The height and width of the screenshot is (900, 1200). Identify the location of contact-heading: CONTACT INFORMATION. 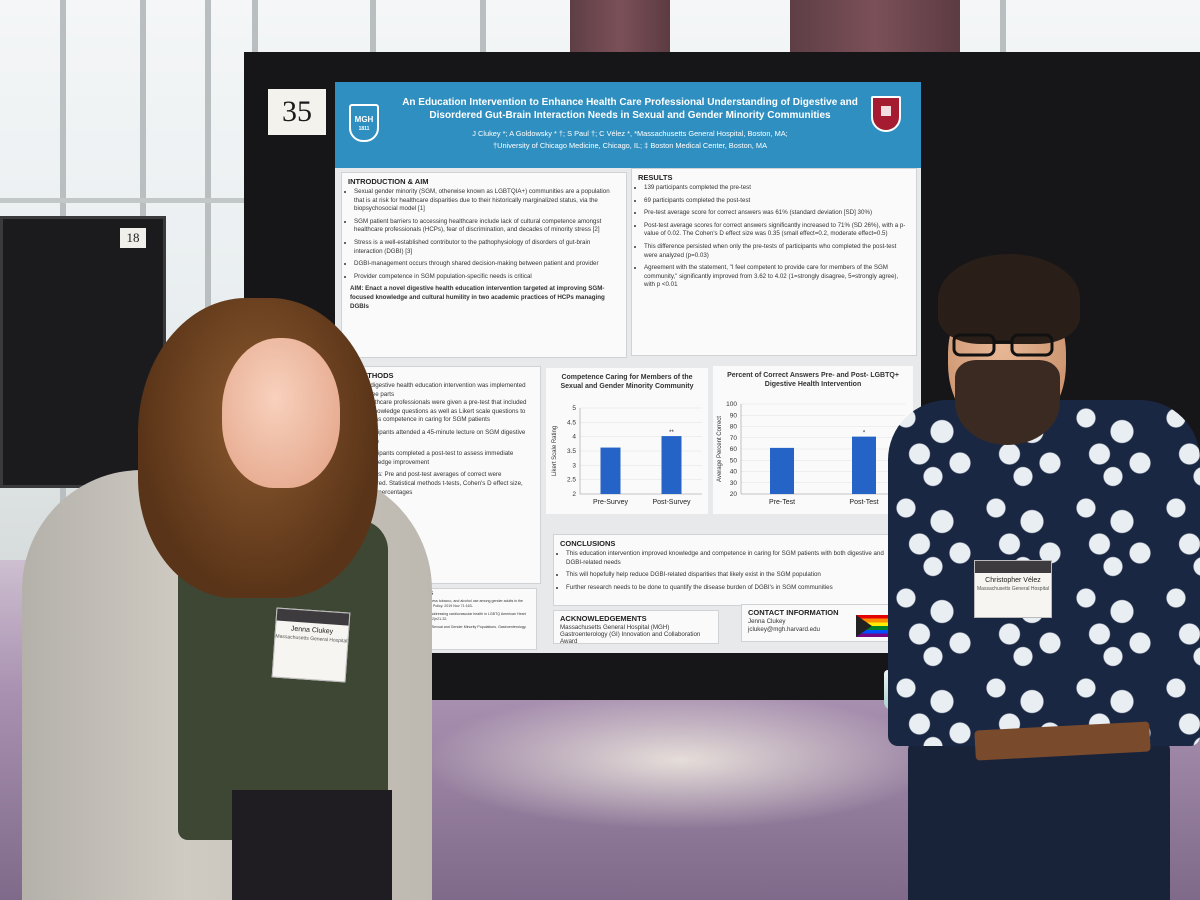
(793, 612).